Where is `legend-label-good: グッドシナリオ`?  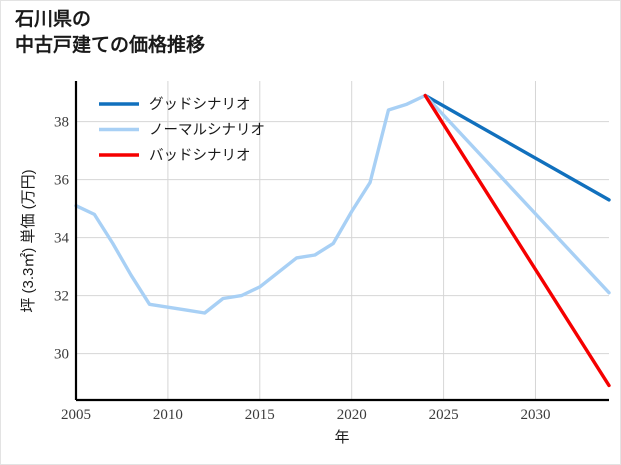 legend-label-good: グッドシナリオ is located at coordinates (200, 104).